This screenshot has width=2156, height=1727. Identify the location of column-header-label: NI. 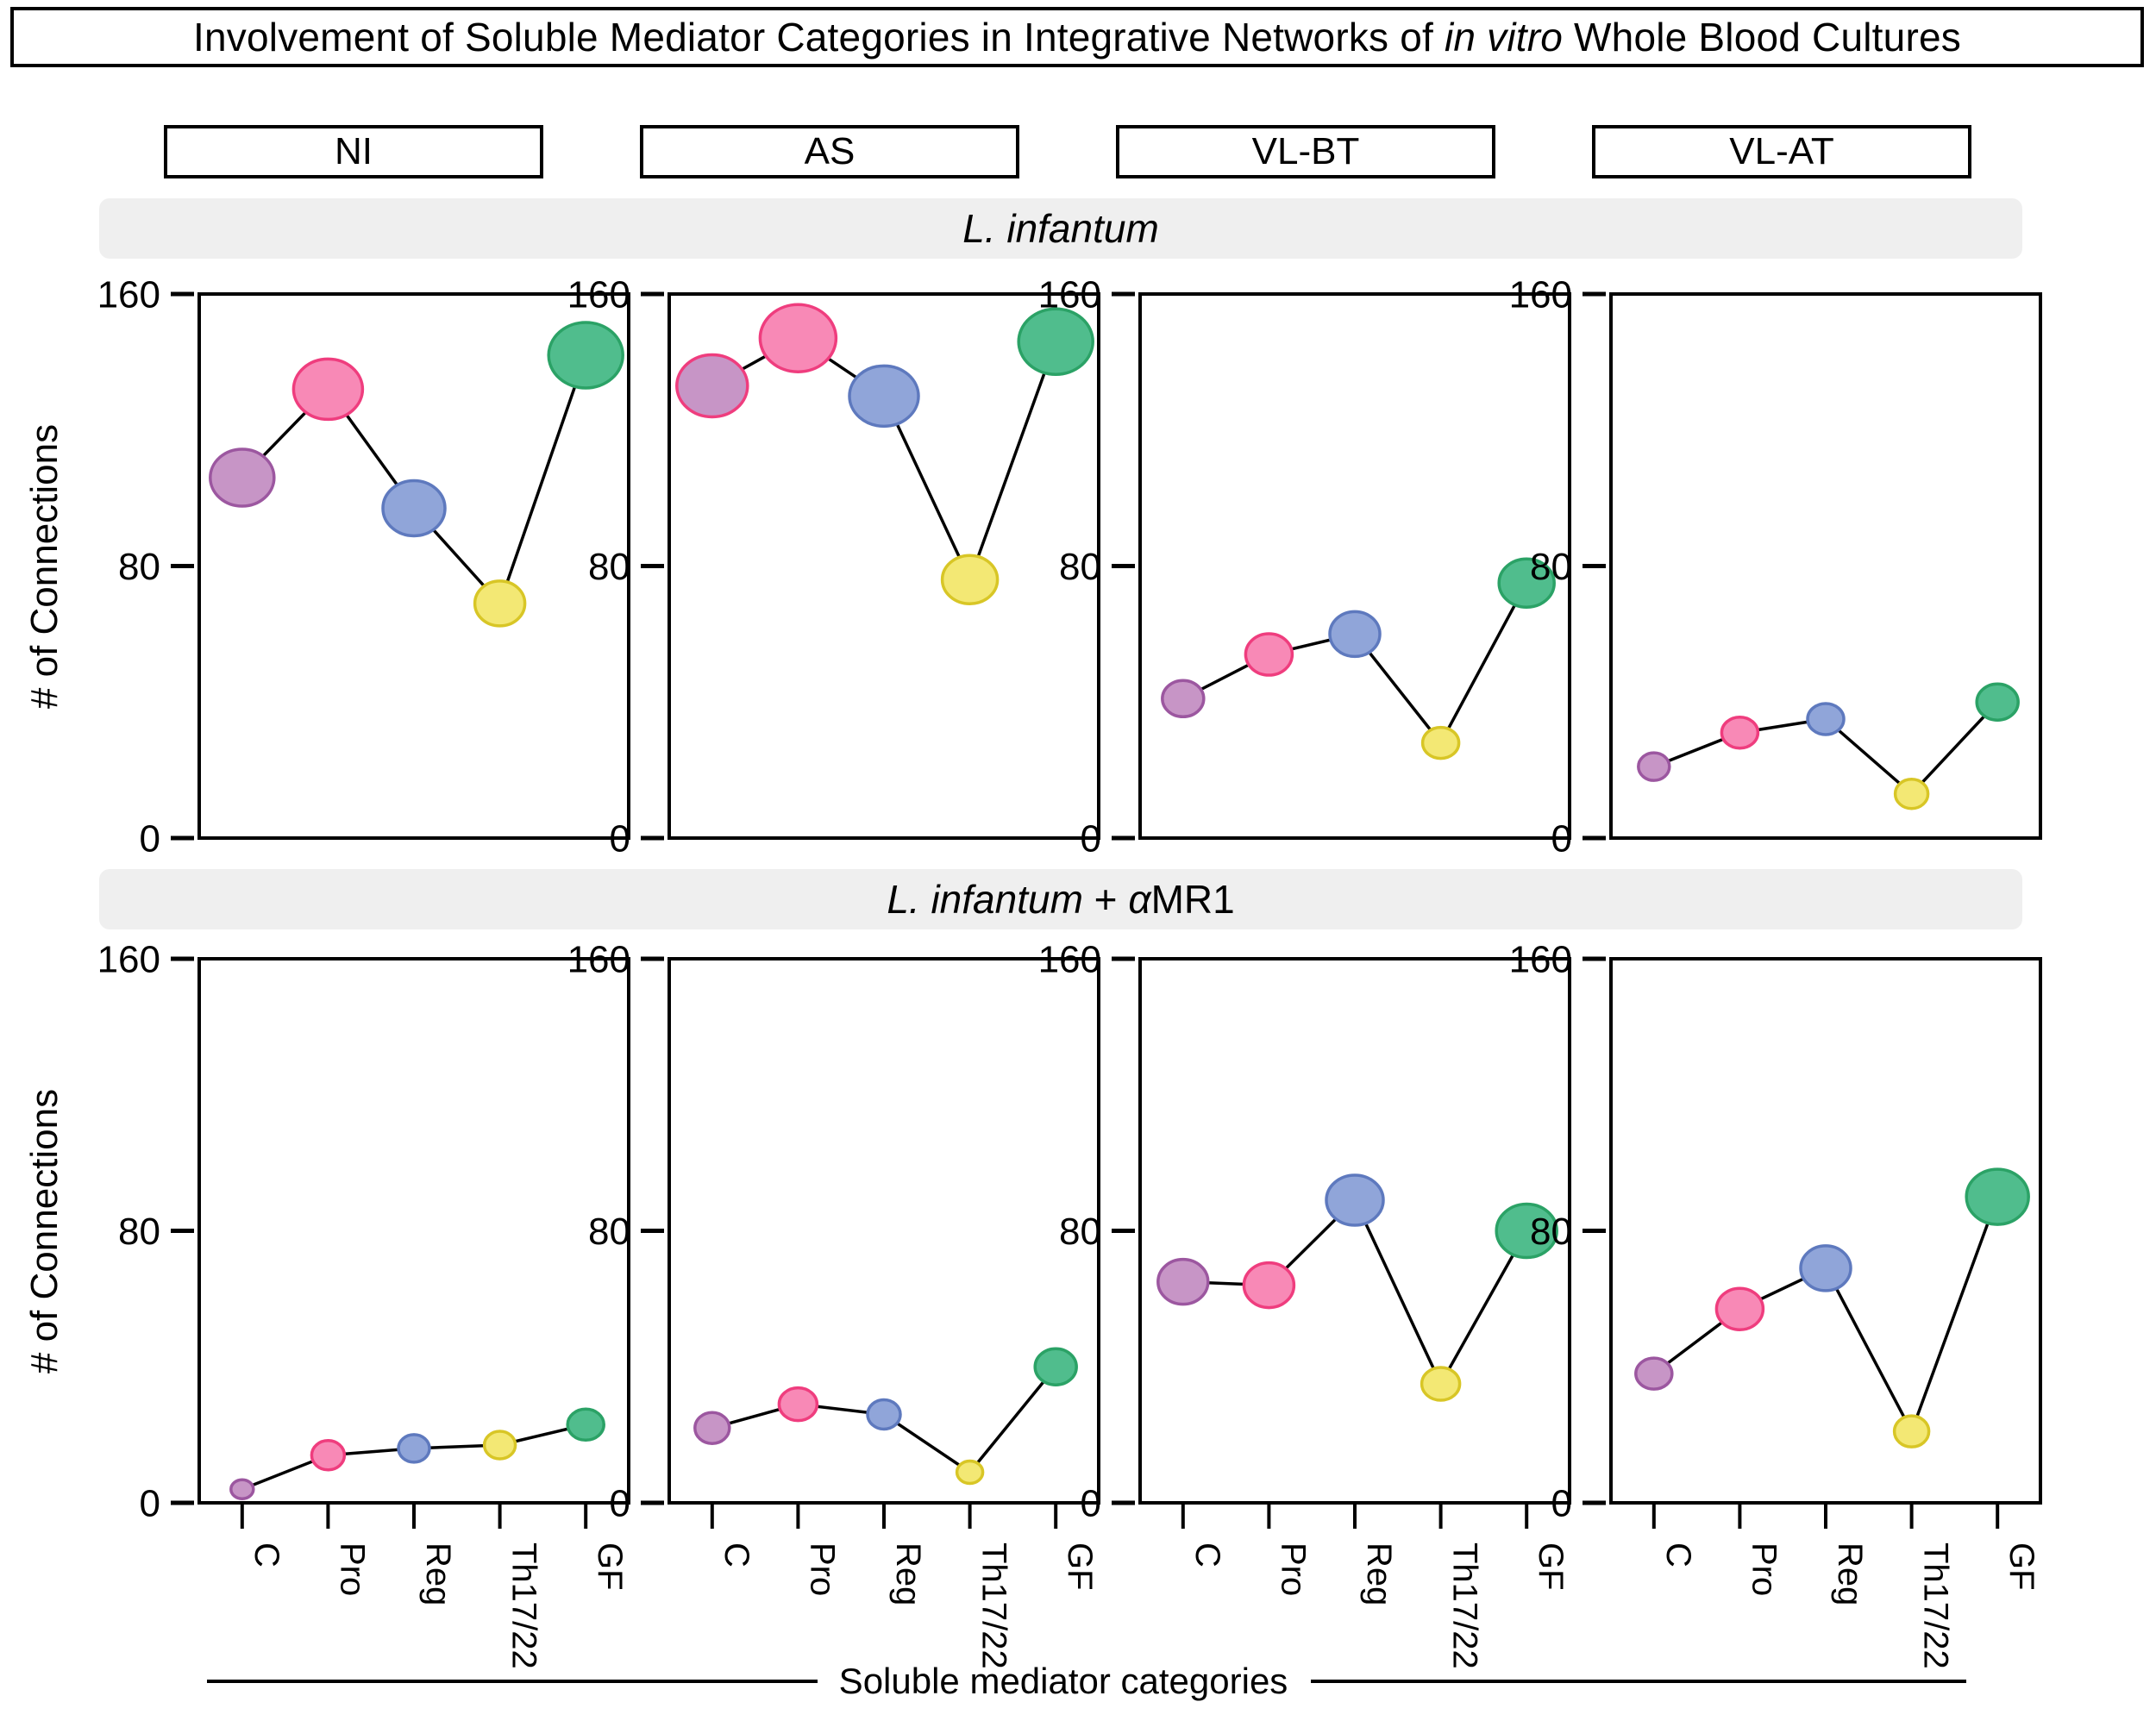
(354, 151).